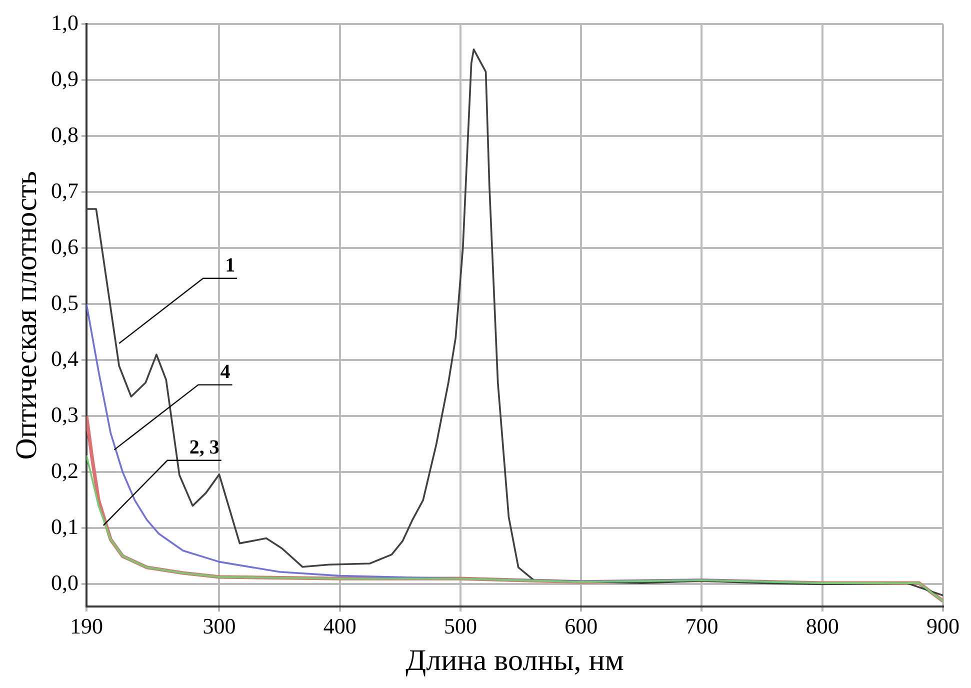  I want to click on x-tick-label: 300, so click(219, 626).